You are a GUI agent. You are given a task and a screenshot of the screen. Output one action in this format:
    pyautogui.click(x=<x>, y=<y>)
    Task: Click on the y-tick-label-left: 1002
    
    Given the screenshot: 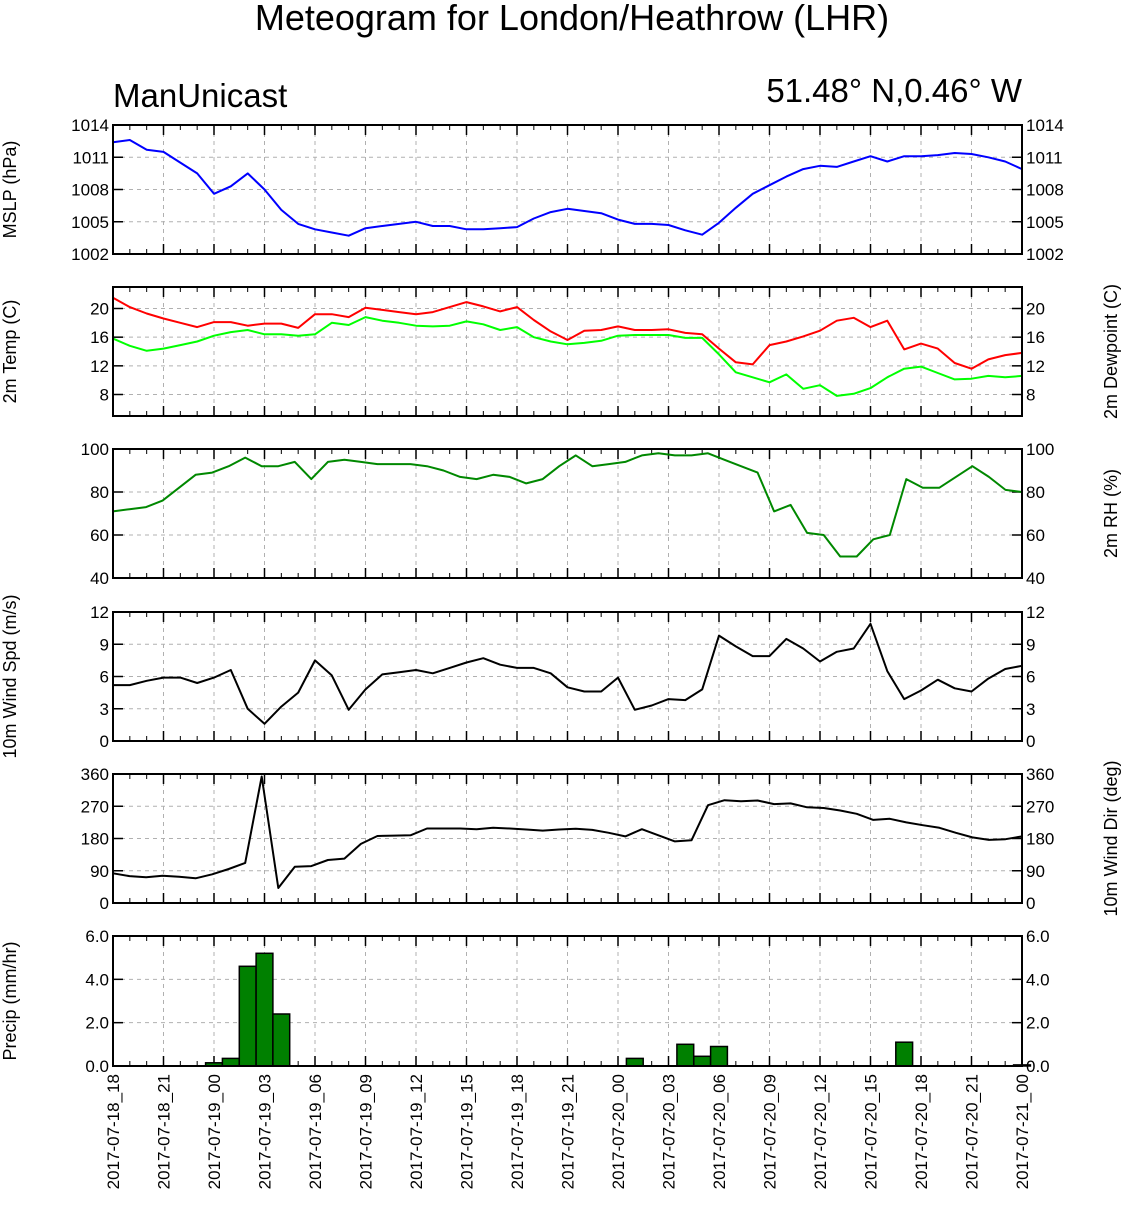 What is the action you would take?
    pyautogui.click(x=90, y=254)
    